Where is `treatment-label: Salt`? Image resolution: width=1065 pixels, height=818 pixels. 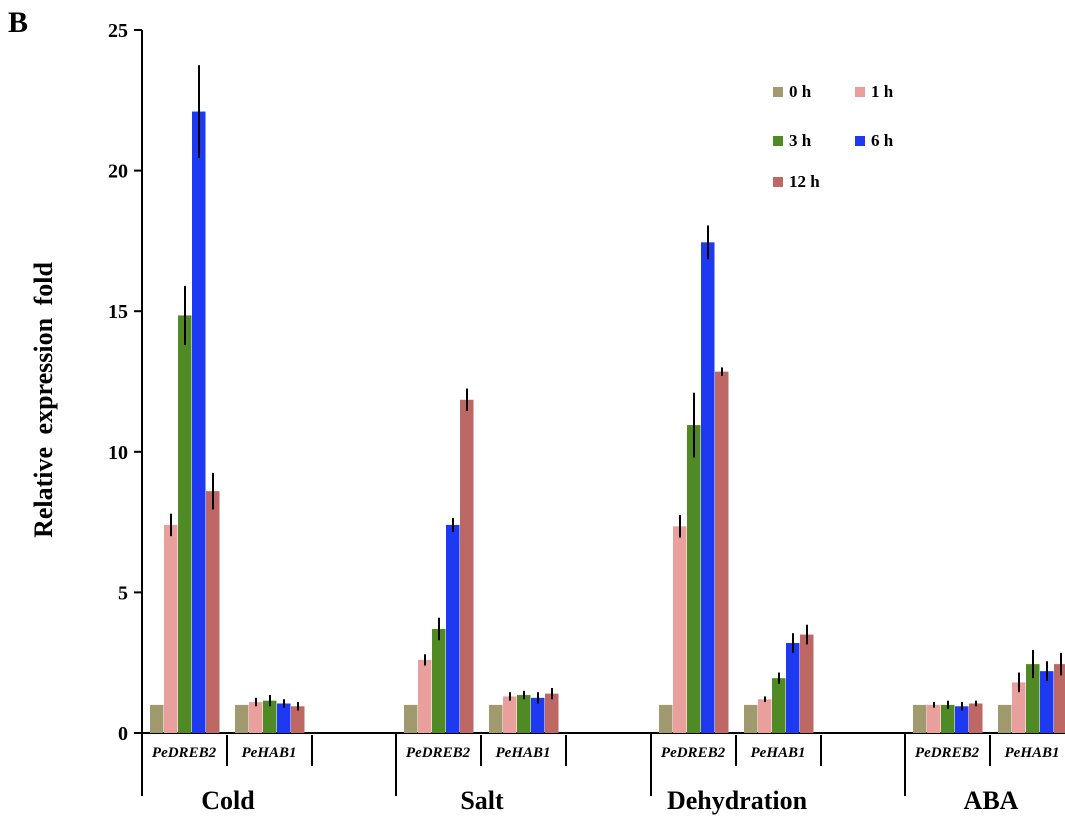 treatment-label: Salt is located at coordinates (482, 800).